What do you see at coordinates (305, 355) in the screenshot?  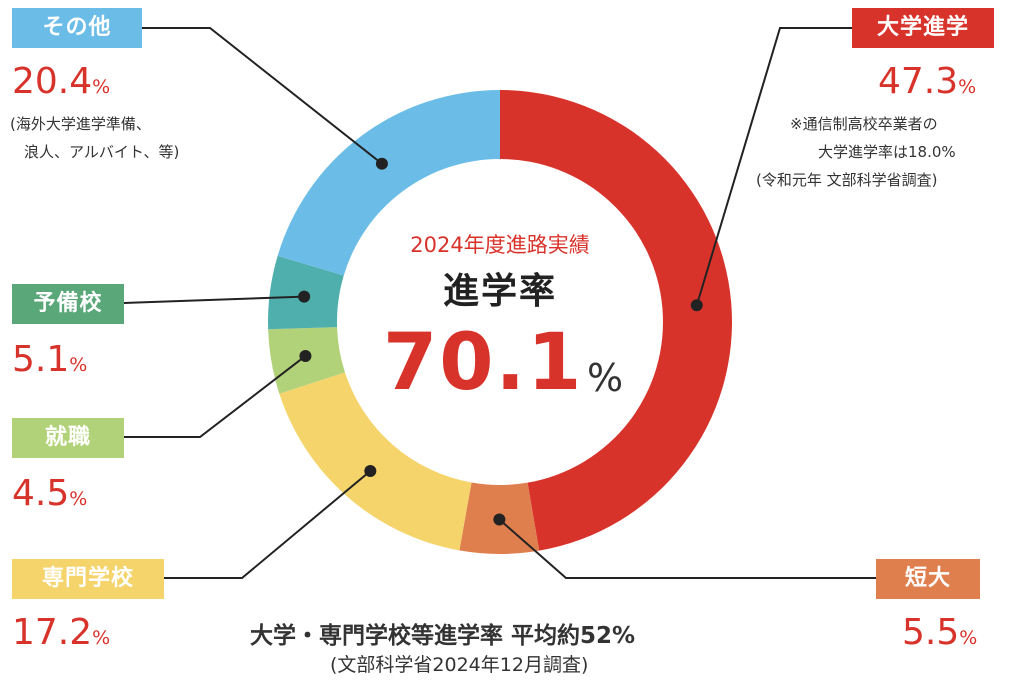 I see `leader-dot-shushoku` at bounding box center [305, 355].